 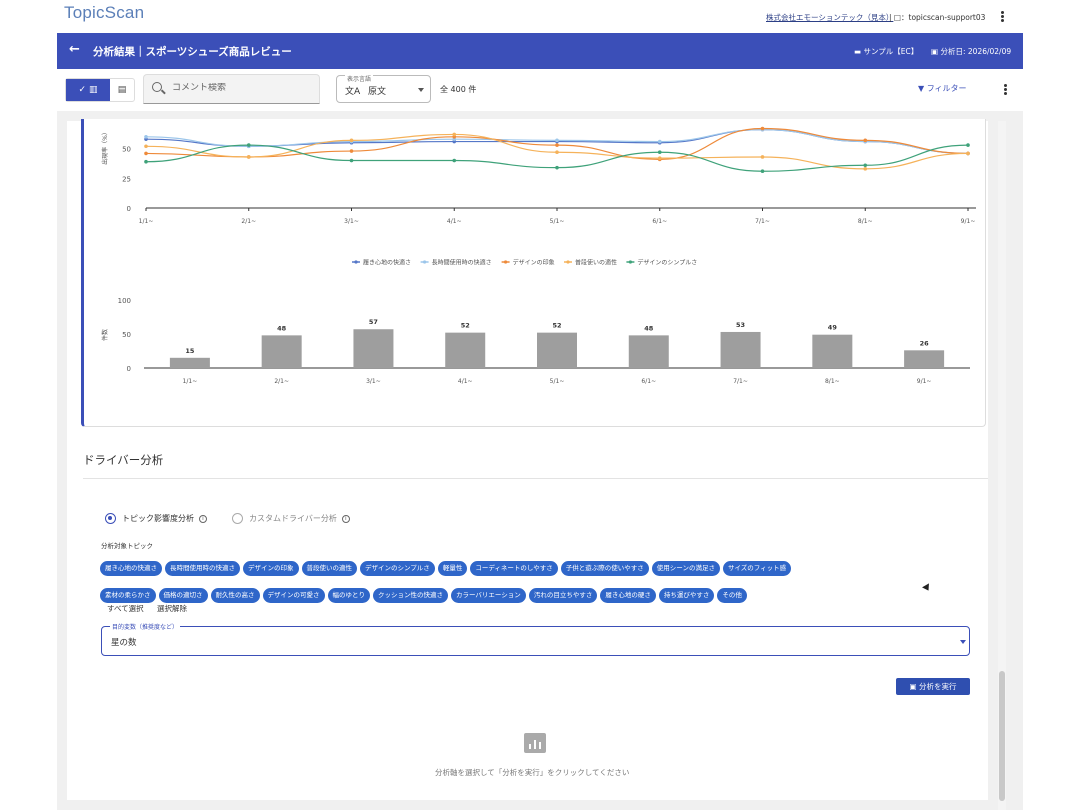 I want to click on topic-chip: 履き心地の硬さ, so click(x=628, y=595).